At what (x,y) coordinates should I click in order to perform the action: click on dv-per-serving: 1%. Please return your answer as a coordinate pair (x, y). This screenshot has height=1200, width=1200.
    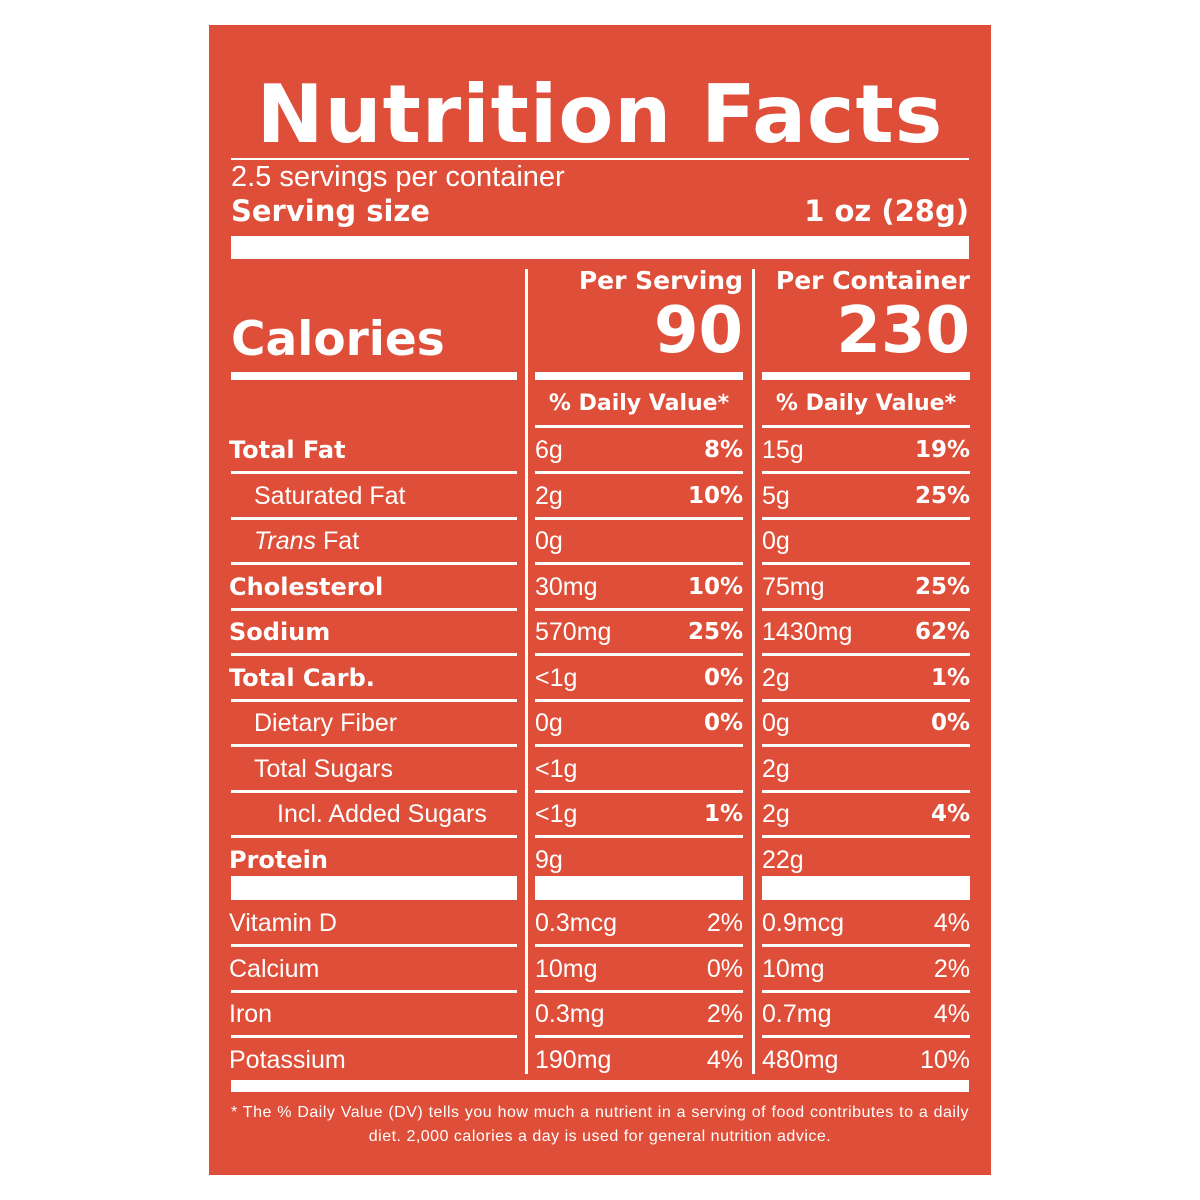
    Looking at the image, I should click on (723, 814).